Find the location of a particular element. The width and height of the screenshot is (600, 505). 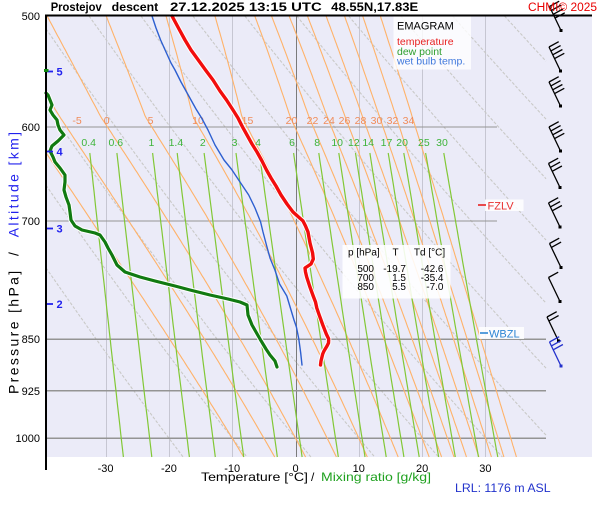

svg-text: temperature is located at coordinates (425, 42).